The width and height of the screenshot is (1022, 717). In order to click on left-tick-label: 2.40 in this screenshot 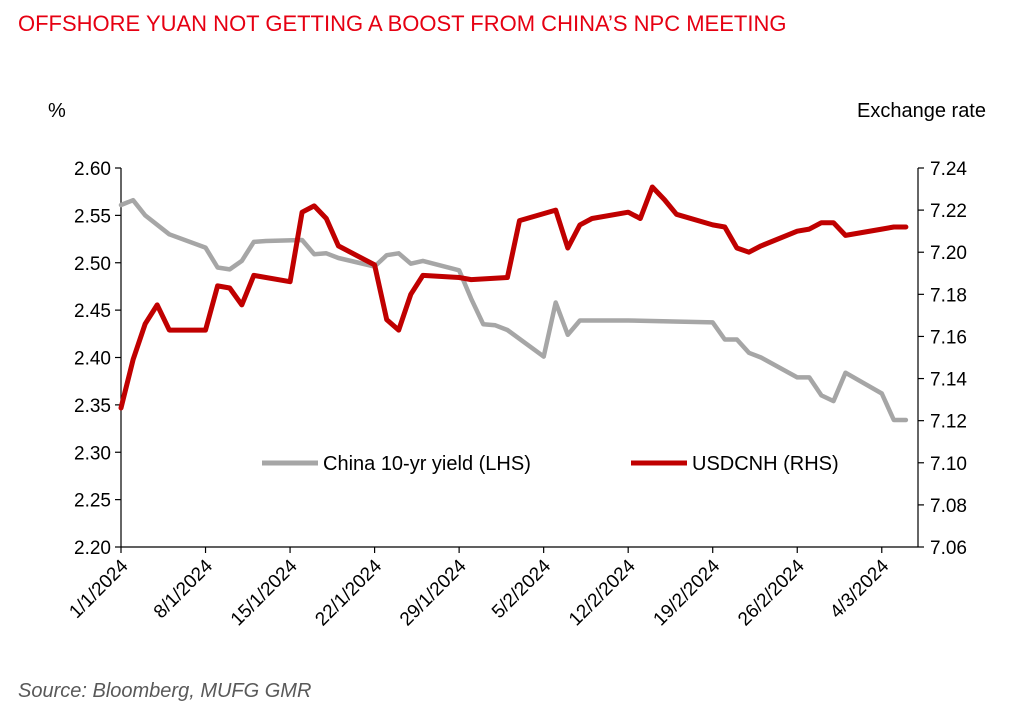, I will do `click(92, 359)`.